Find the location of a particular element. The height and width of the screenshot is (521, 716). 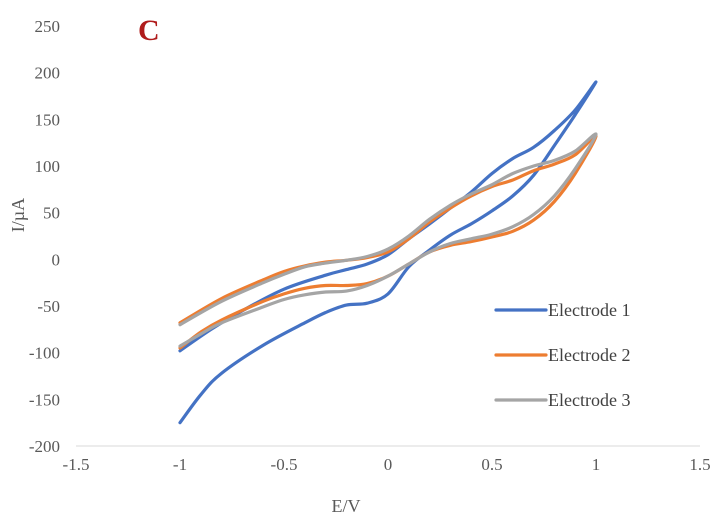

y-tick-label: 200 is located at coordinates (48, 73).